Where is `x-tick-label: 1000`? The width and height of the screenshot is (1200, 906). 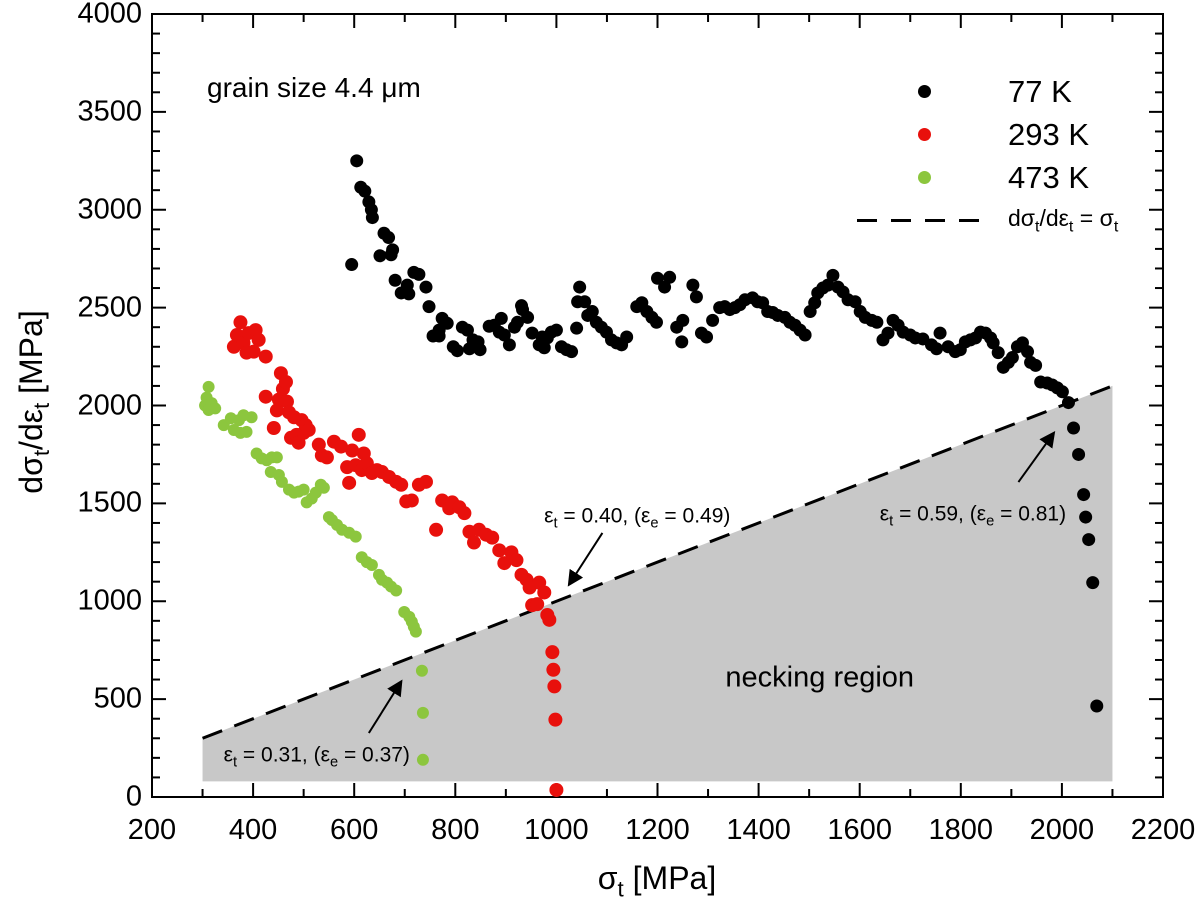 x-tick-label: 1000 is located at coordinates (556, 830).